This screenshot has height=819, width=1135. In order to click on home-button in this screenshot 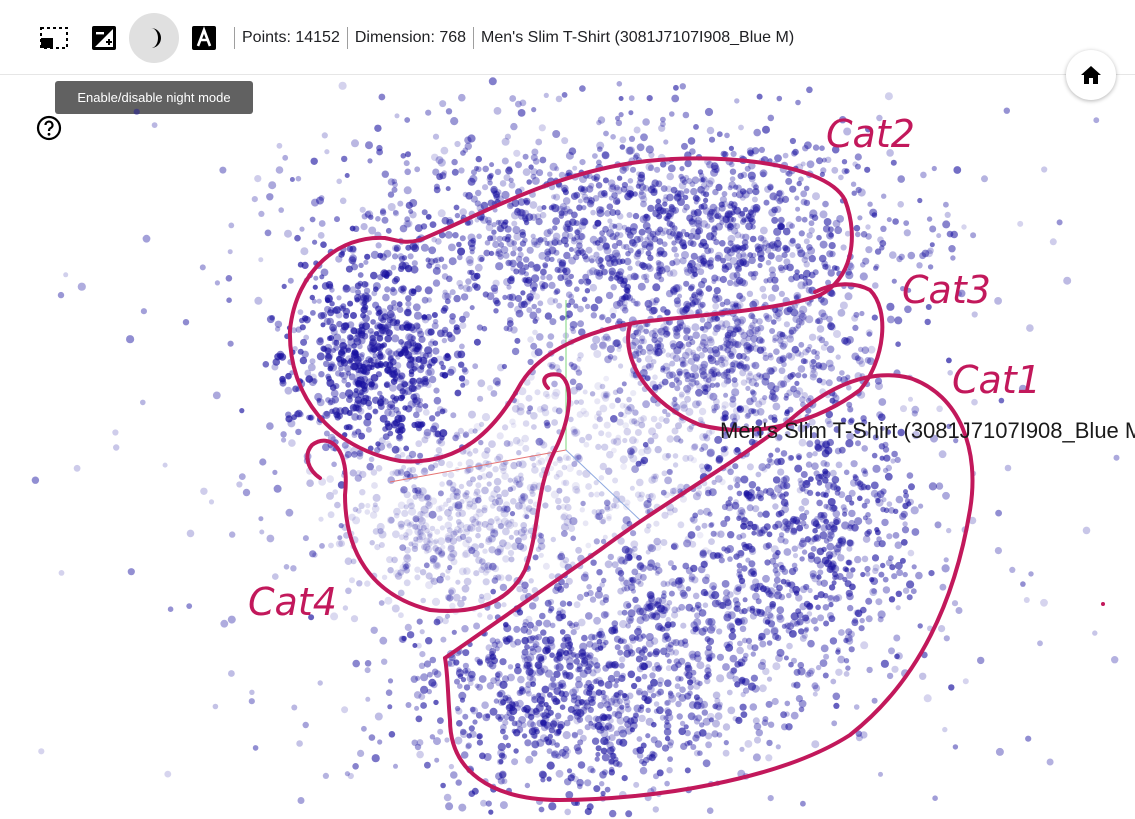, I will do `click(1091, 75)`.